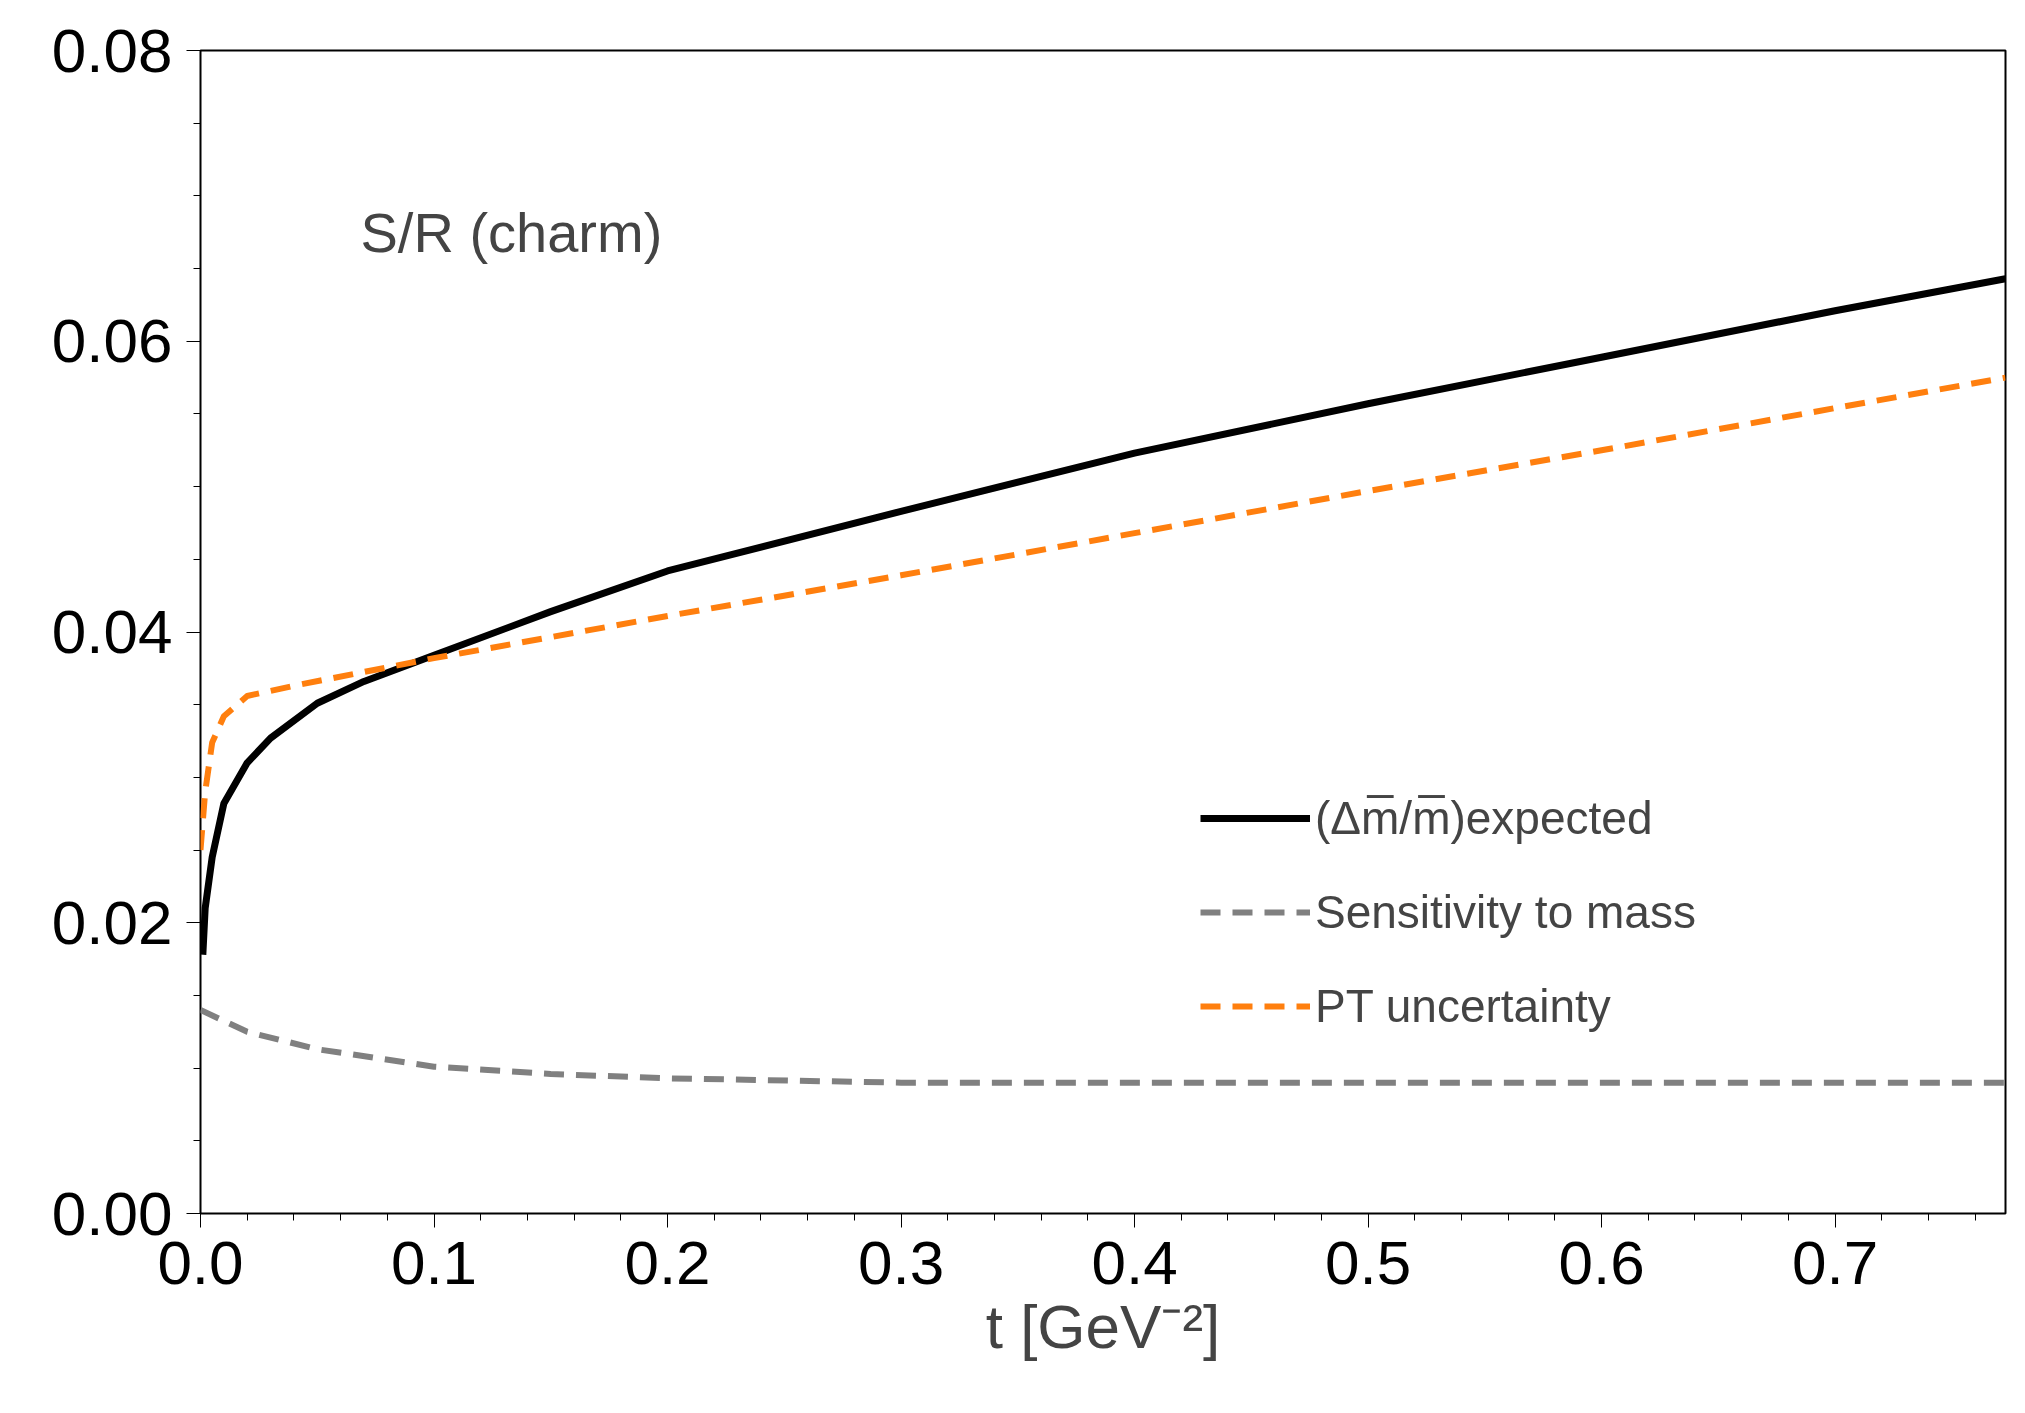 The height and width of the screenshot is (1413, 2025). What do you see at coordinates (1505, 912) in the screenshot?
I see `legend-label: Sensitivity to mass` at bounding box center [1505, 912].